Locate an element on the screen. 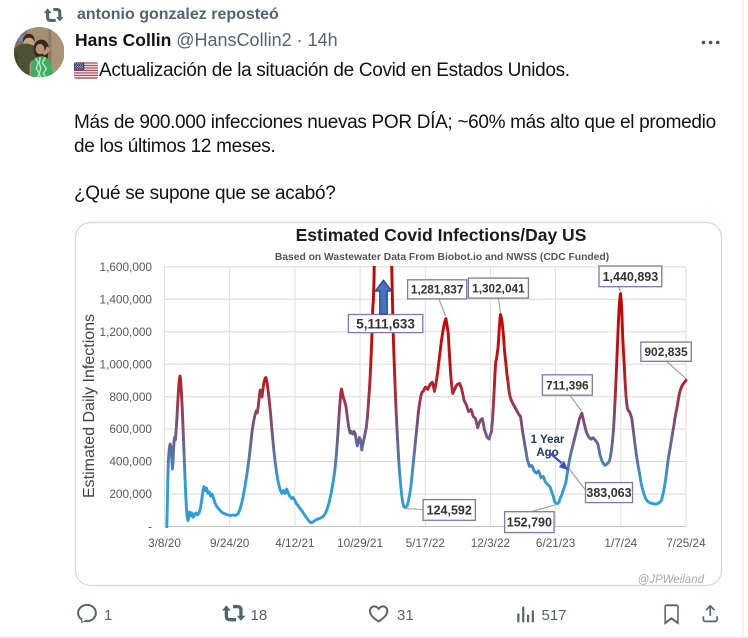 This screenshot has width=748, height=638. svg-text: 1,440,893 is located at coordinates (631, 277).